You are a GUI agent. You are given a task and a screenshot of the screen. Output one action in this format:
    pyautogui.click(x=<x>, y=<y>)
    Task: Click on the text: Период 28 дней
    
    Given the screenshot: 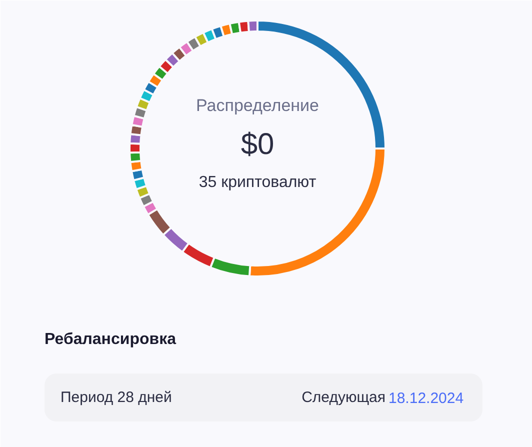 What is the action you would take?
    pyautogui.click(x=116, y=397)
    